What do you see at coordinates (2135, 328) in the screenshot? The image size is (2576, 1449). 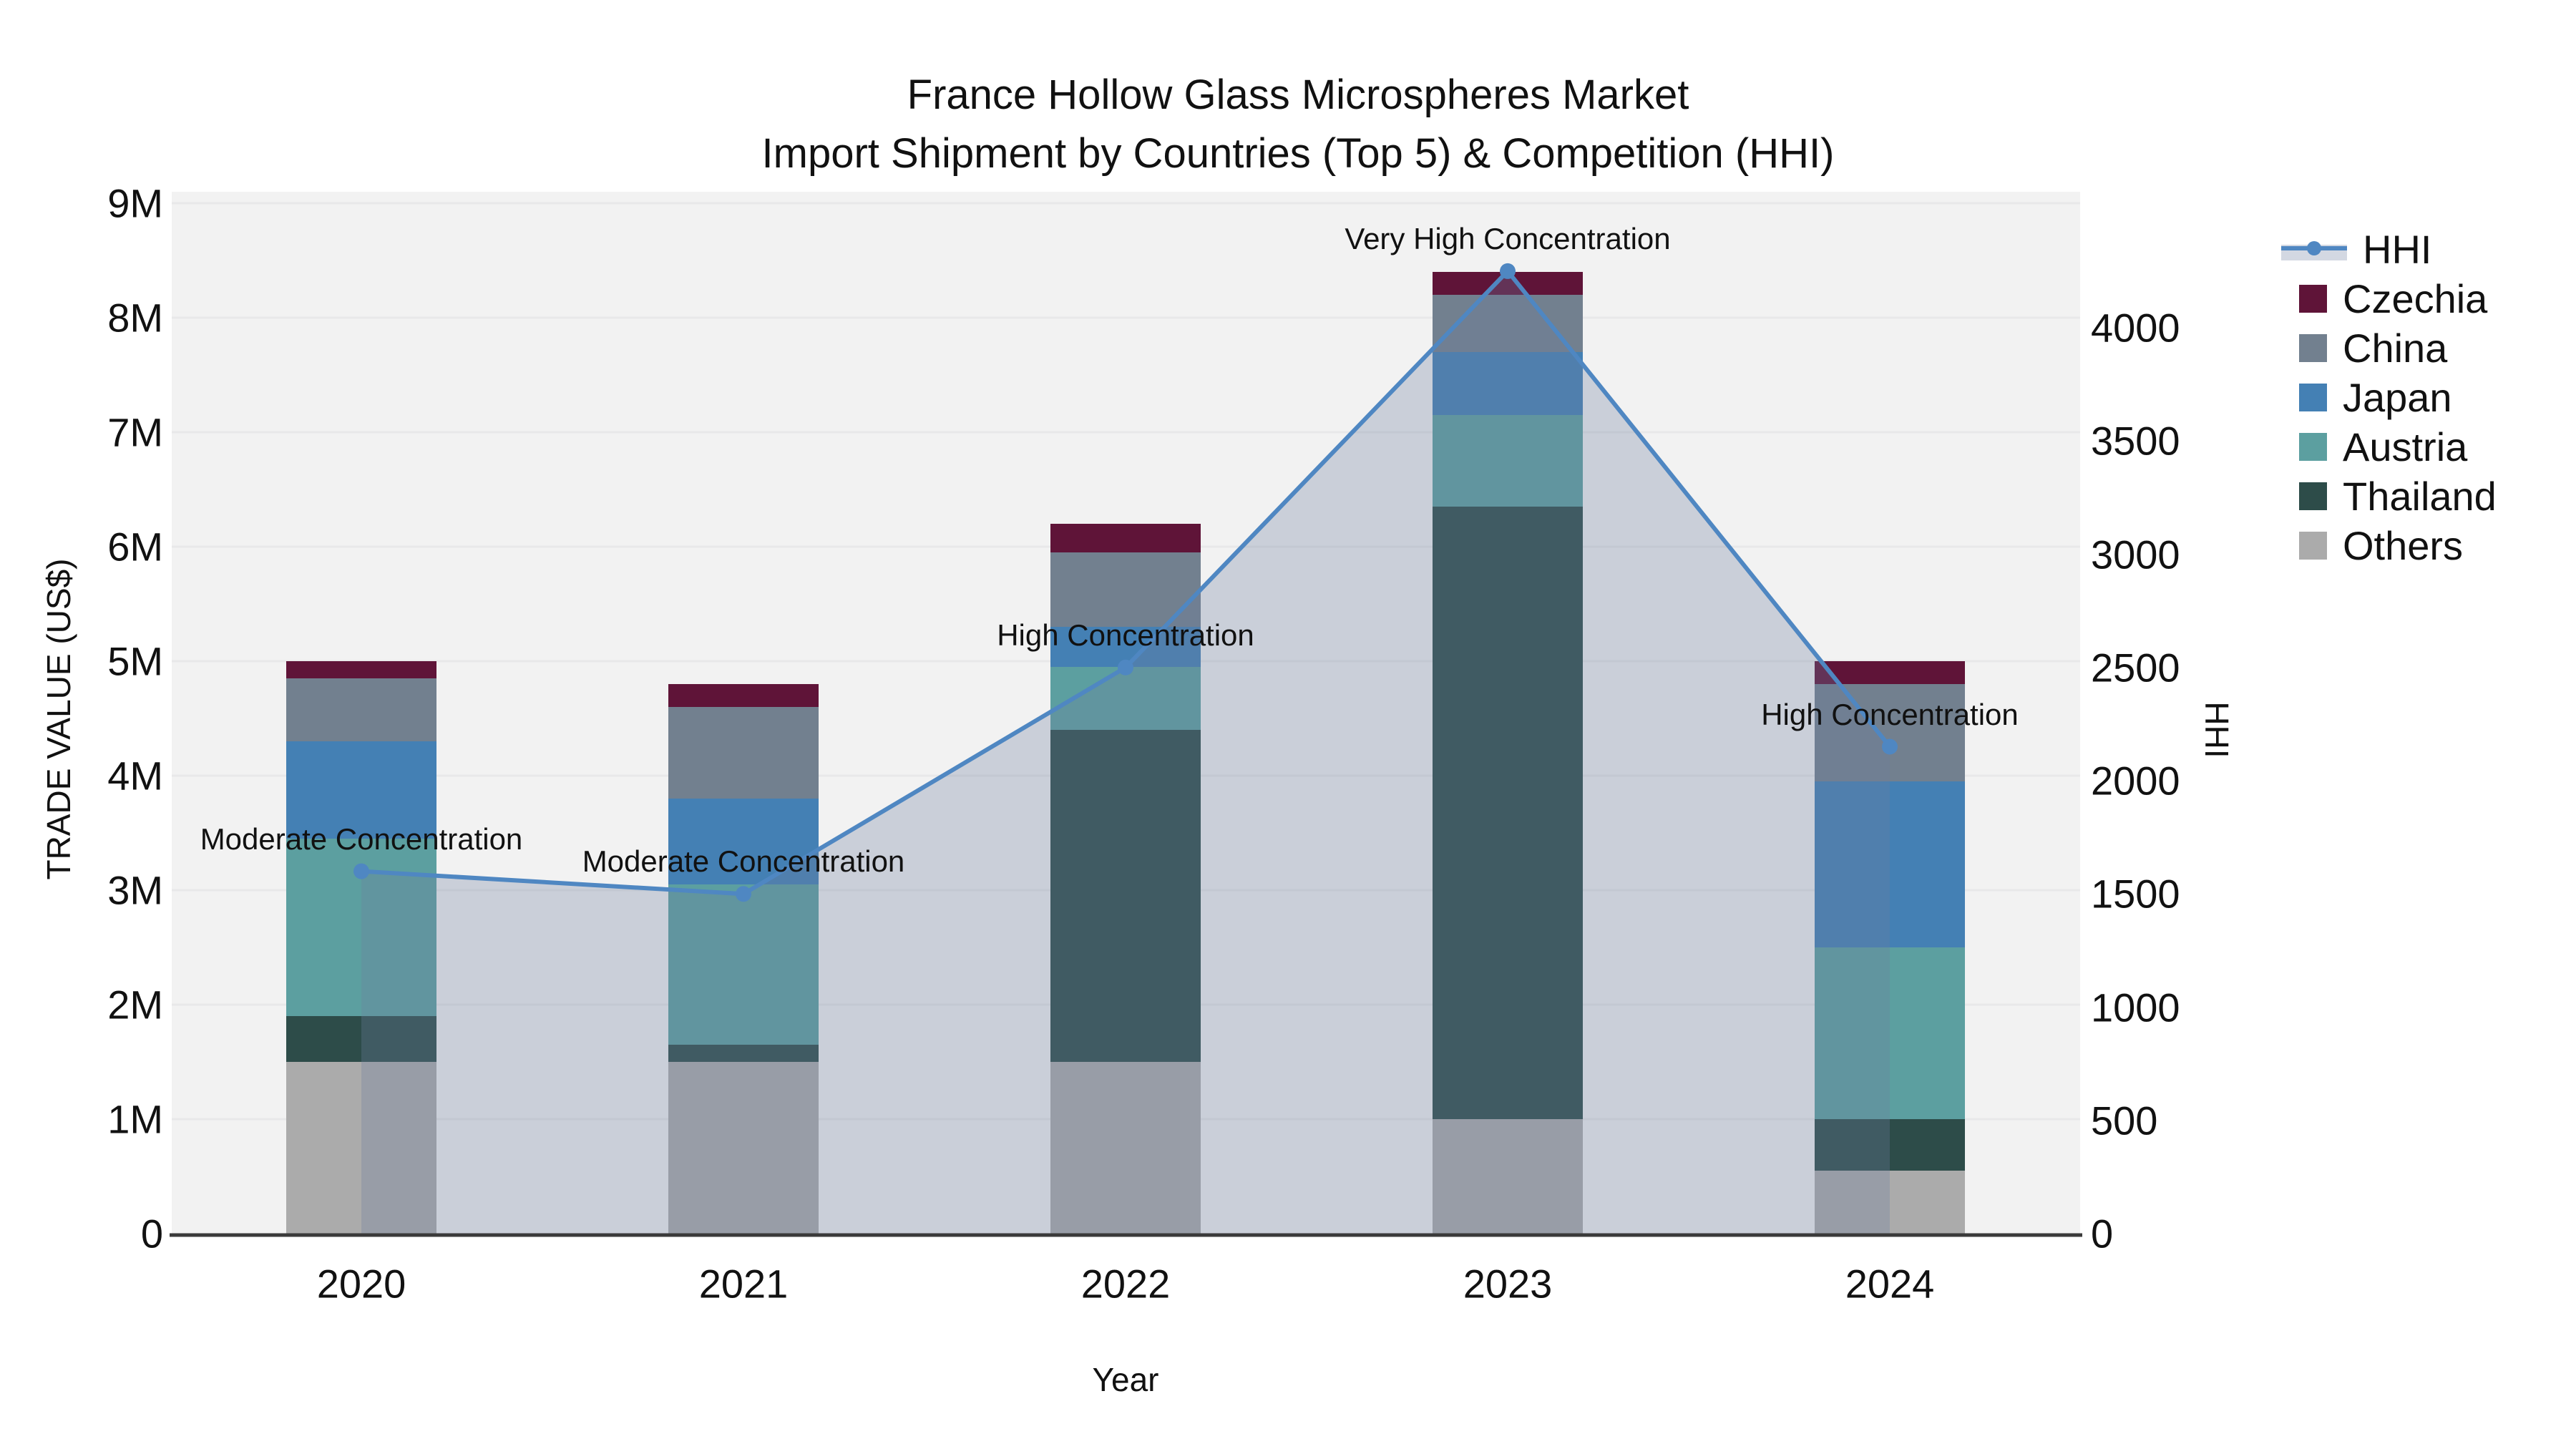 I see `y-right-tick-4000: 4000` at bounding box center [2135, 328].